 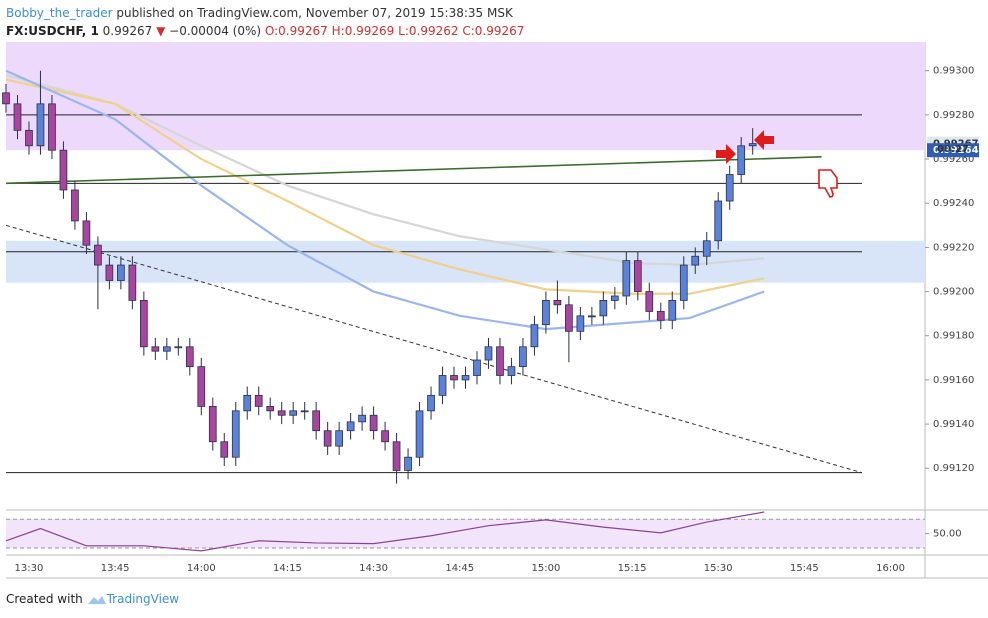 What do you see at coordinates (953, 380) in the screenshot?
I see `y-tick-label: 0.99160` at bounding box center [953, 380].